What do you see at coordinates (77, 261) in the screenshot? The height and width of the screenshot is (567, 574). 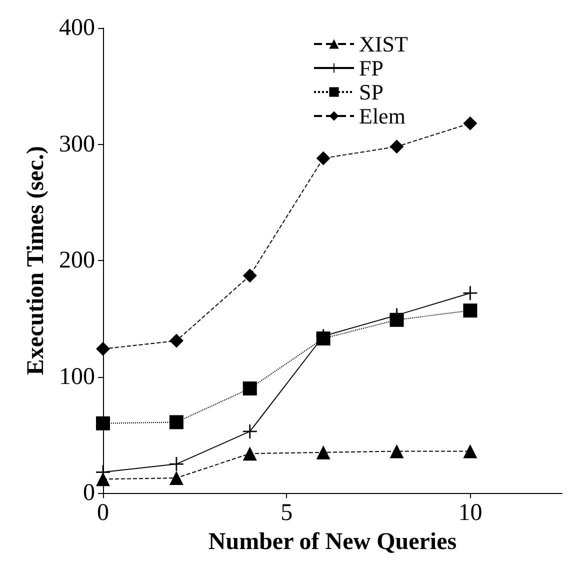 I see `y-tick-label: 200` at bounding box center [77, 261].